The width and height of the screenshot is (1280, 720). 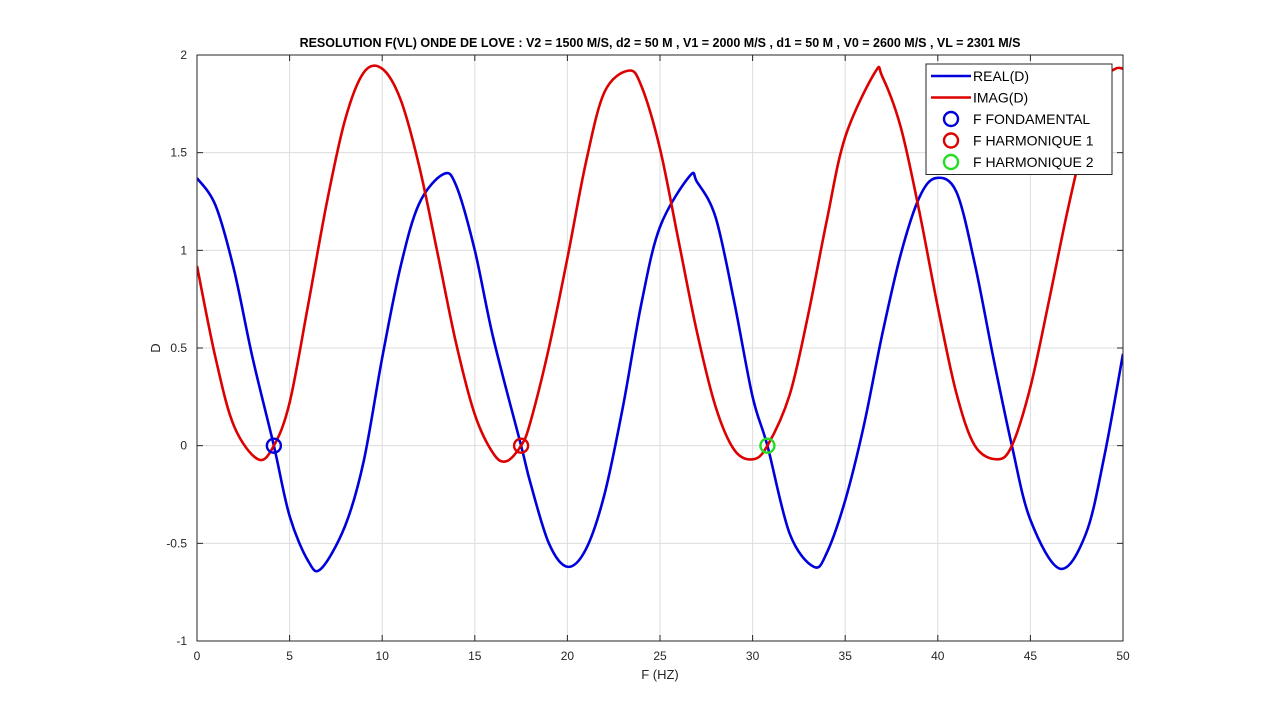 I want to click on y-tick-label: 1.5, so click(x=178, y=153).